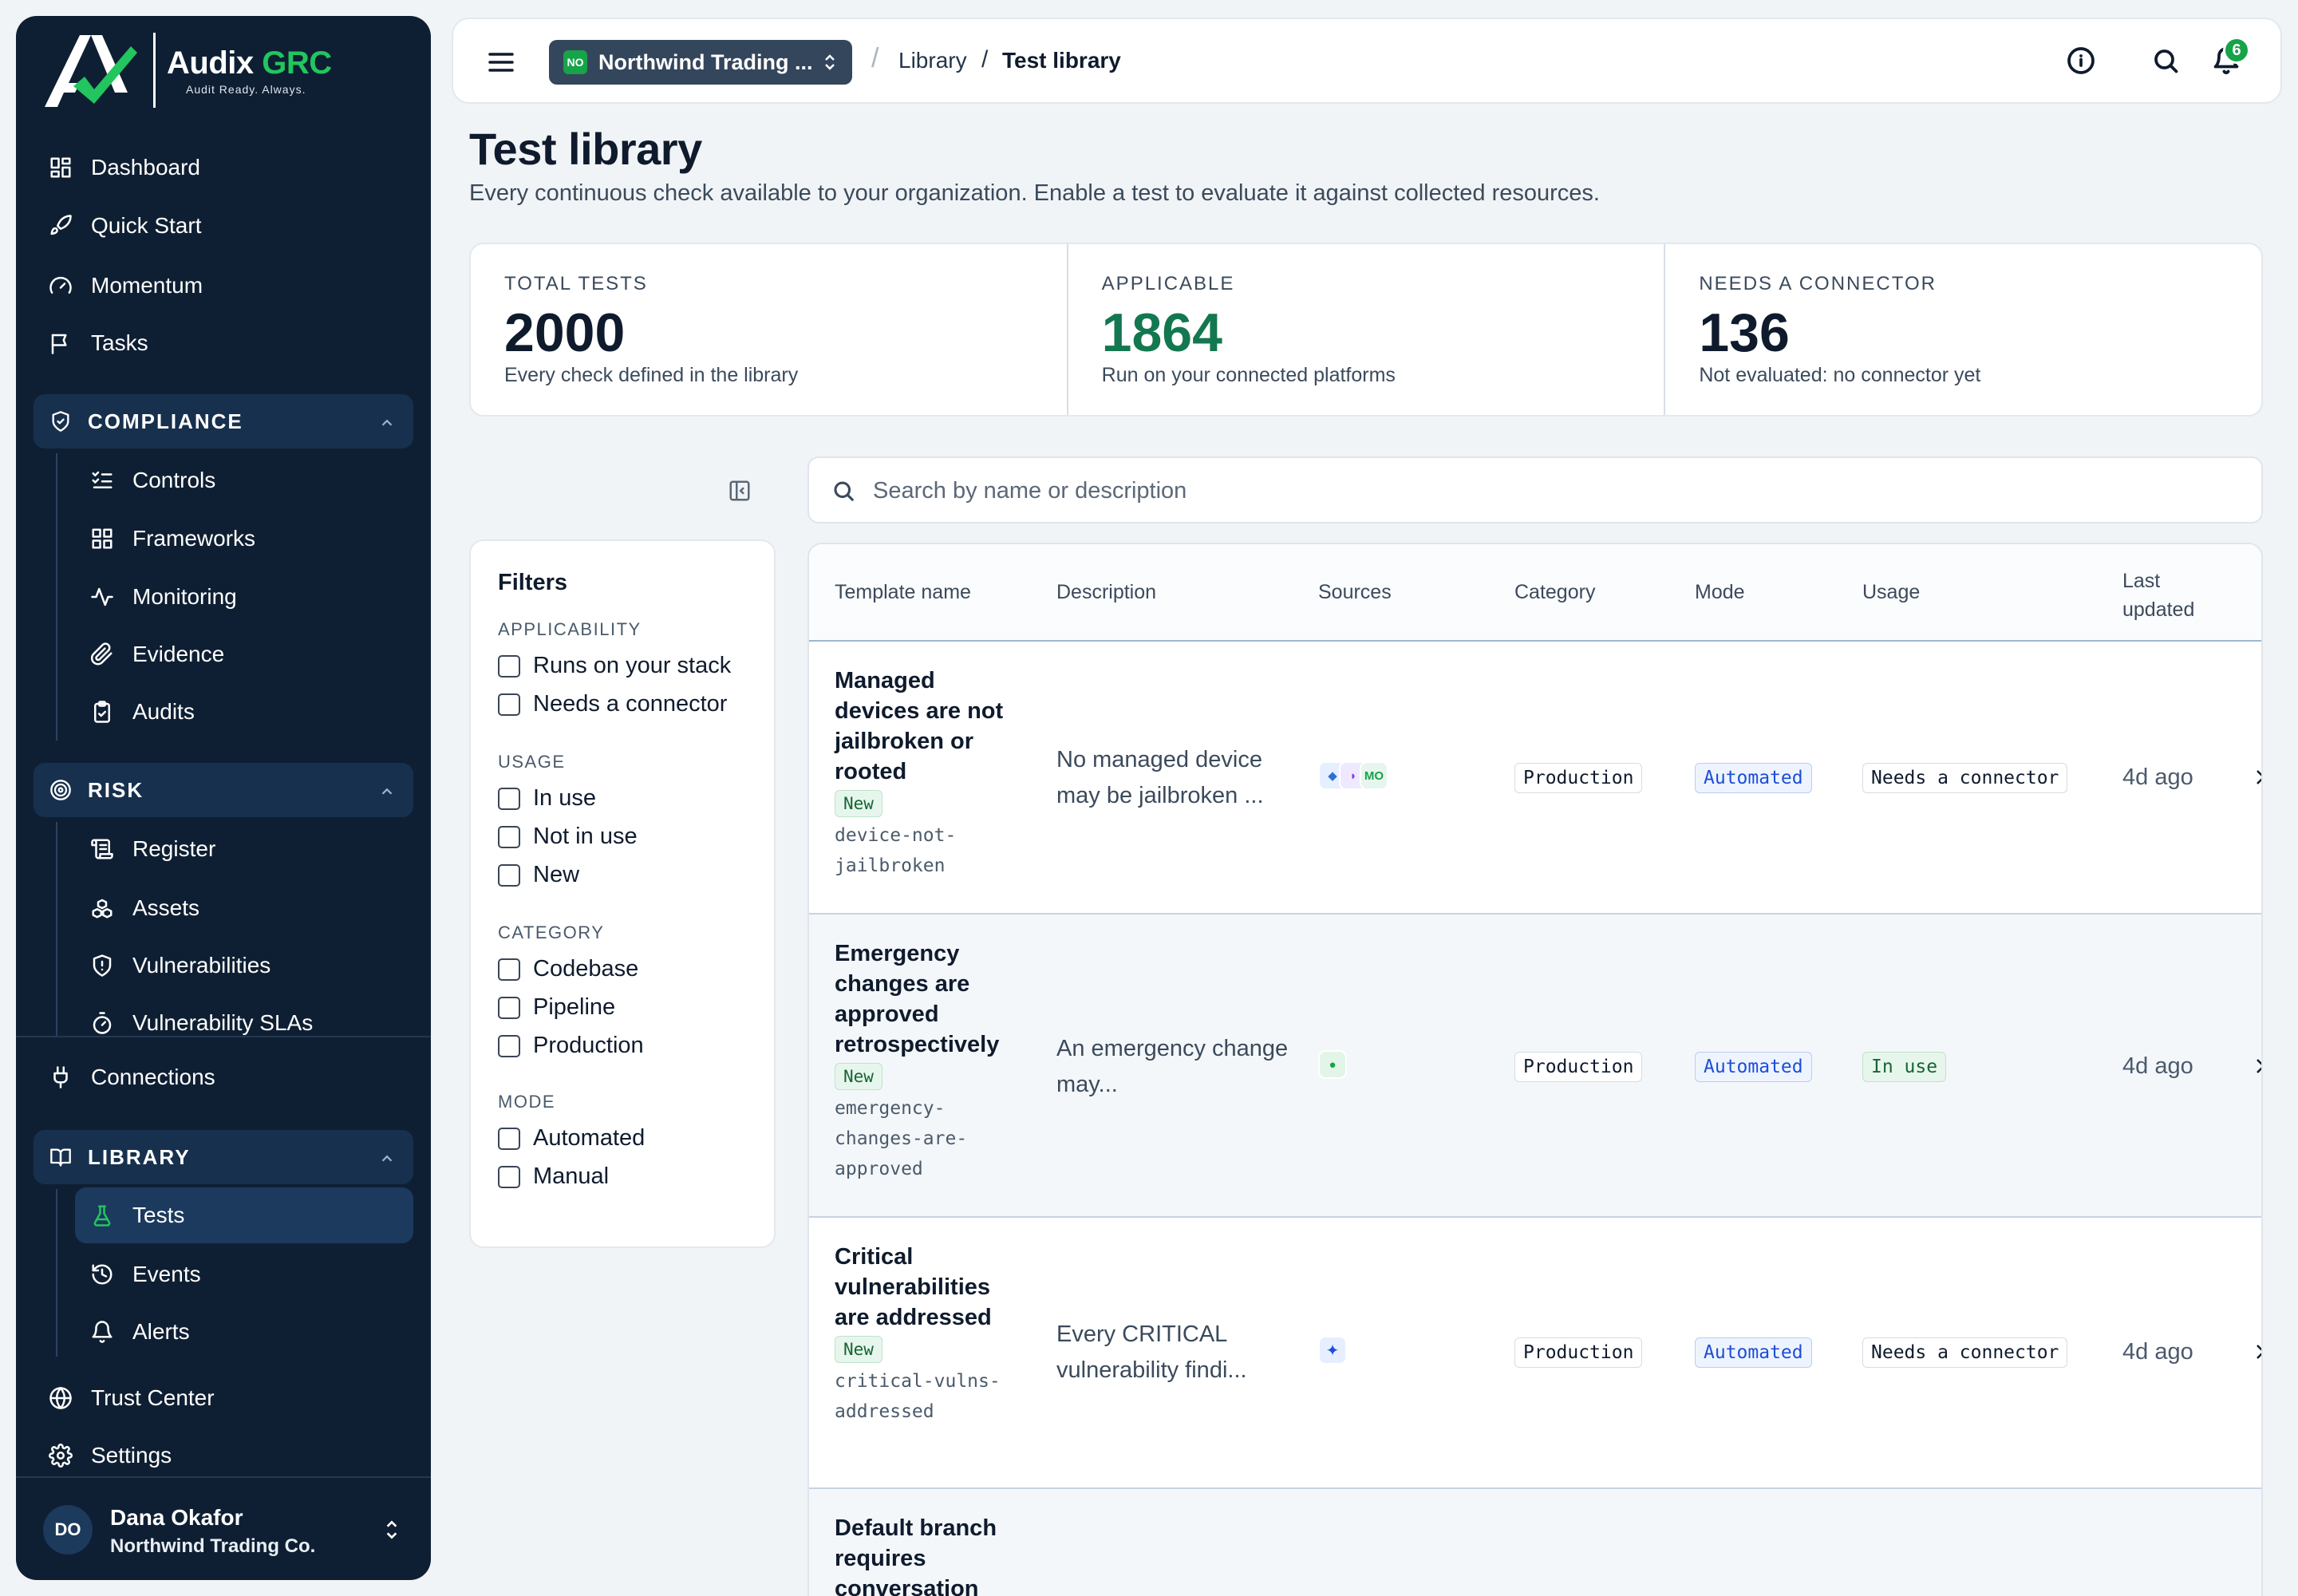 The width and height of the screenshot is (2298, 1596). Describe the element at coordinates (224, 538) in the screenshot. I see `sidebar-item-frameworks: Frameworks` at that location.